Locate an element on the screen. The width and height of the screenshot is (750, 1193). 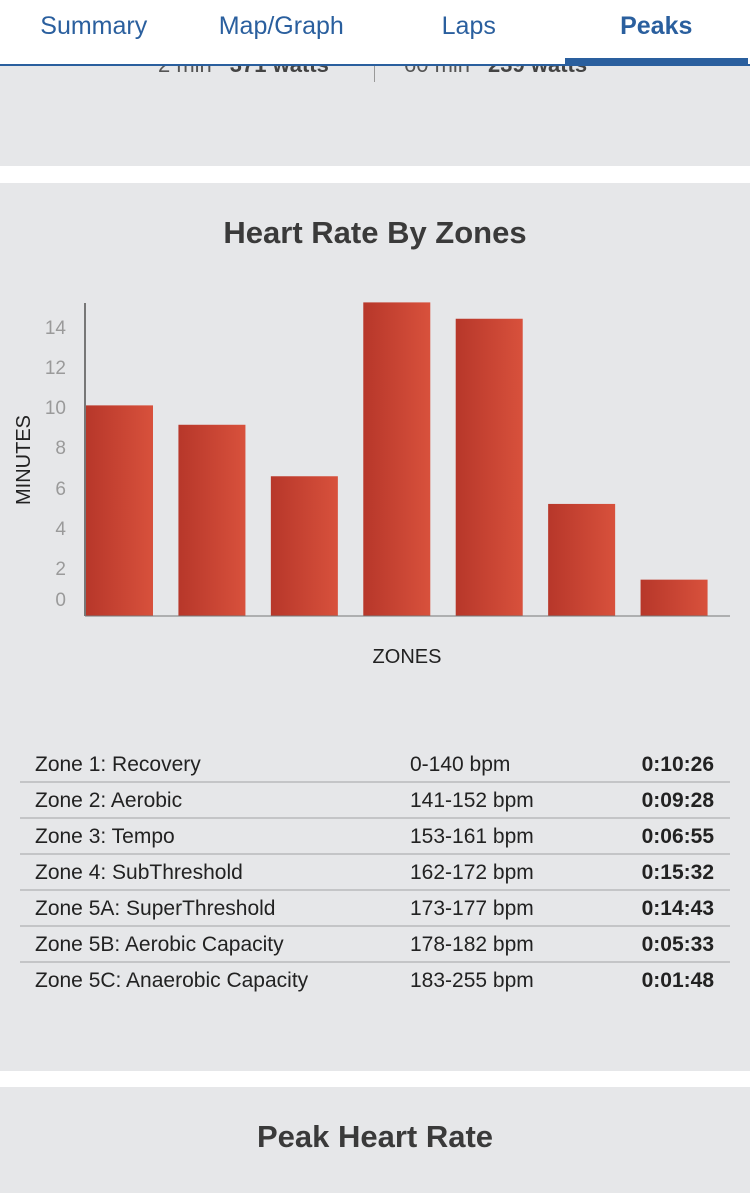
zone-range: 141-152 bpm is located at coordinates (472, 800).